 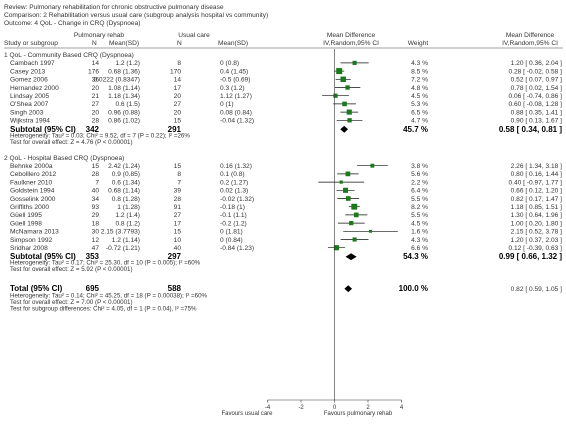 I want to click on total-label: Total (95% CI), so click(x=36, y=288).